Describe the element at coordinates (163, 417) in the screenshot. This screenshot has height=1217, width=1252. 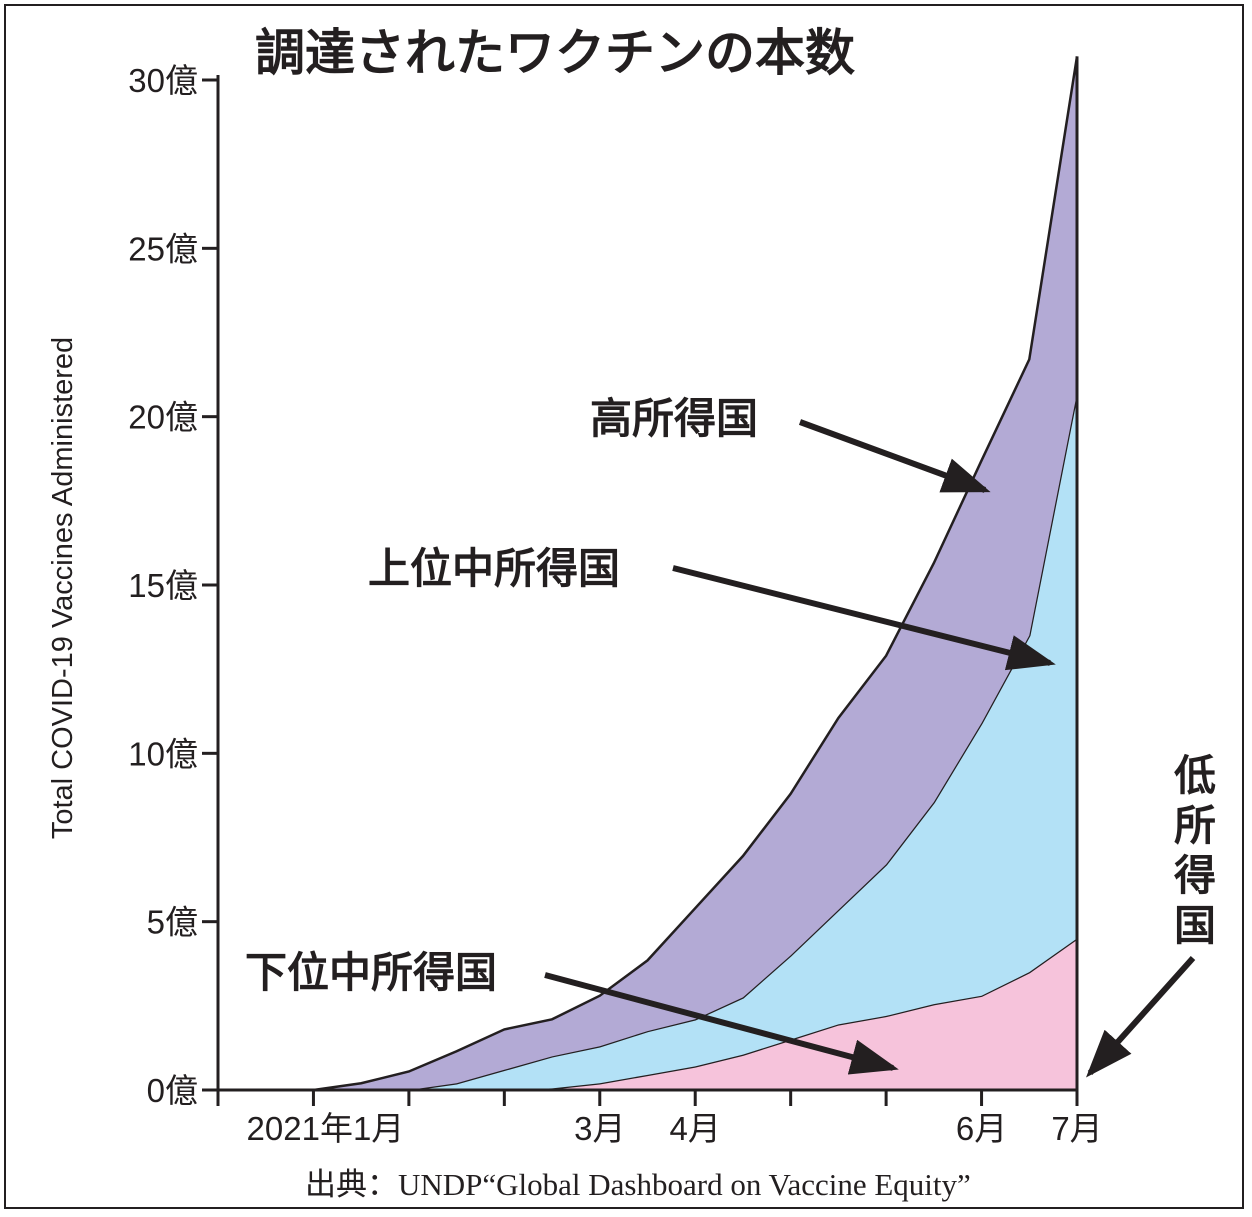
I see `y-tick-label: 20億` at that location.